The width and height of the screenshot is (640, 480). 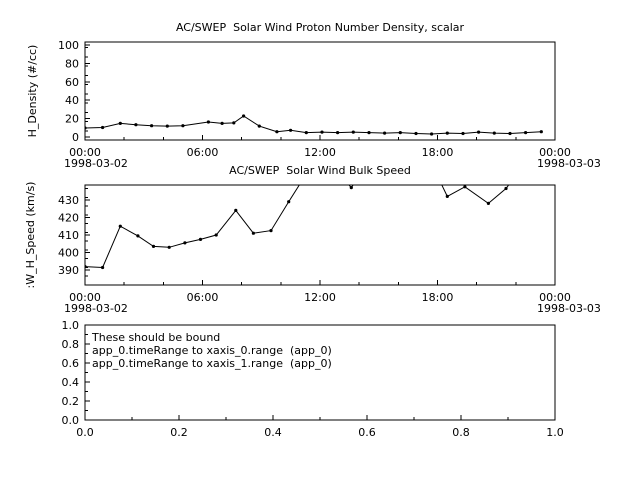 I want to click on y-tick-label: 420, so click(x=68, y=217).